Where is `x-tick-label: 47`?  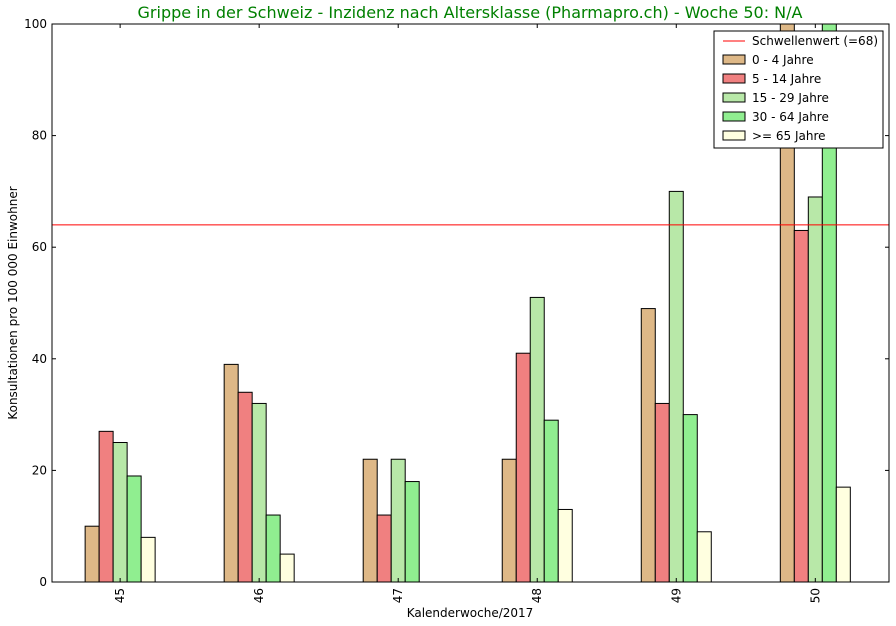
x-tick-label: 47 is located at coordinates (398, 595).